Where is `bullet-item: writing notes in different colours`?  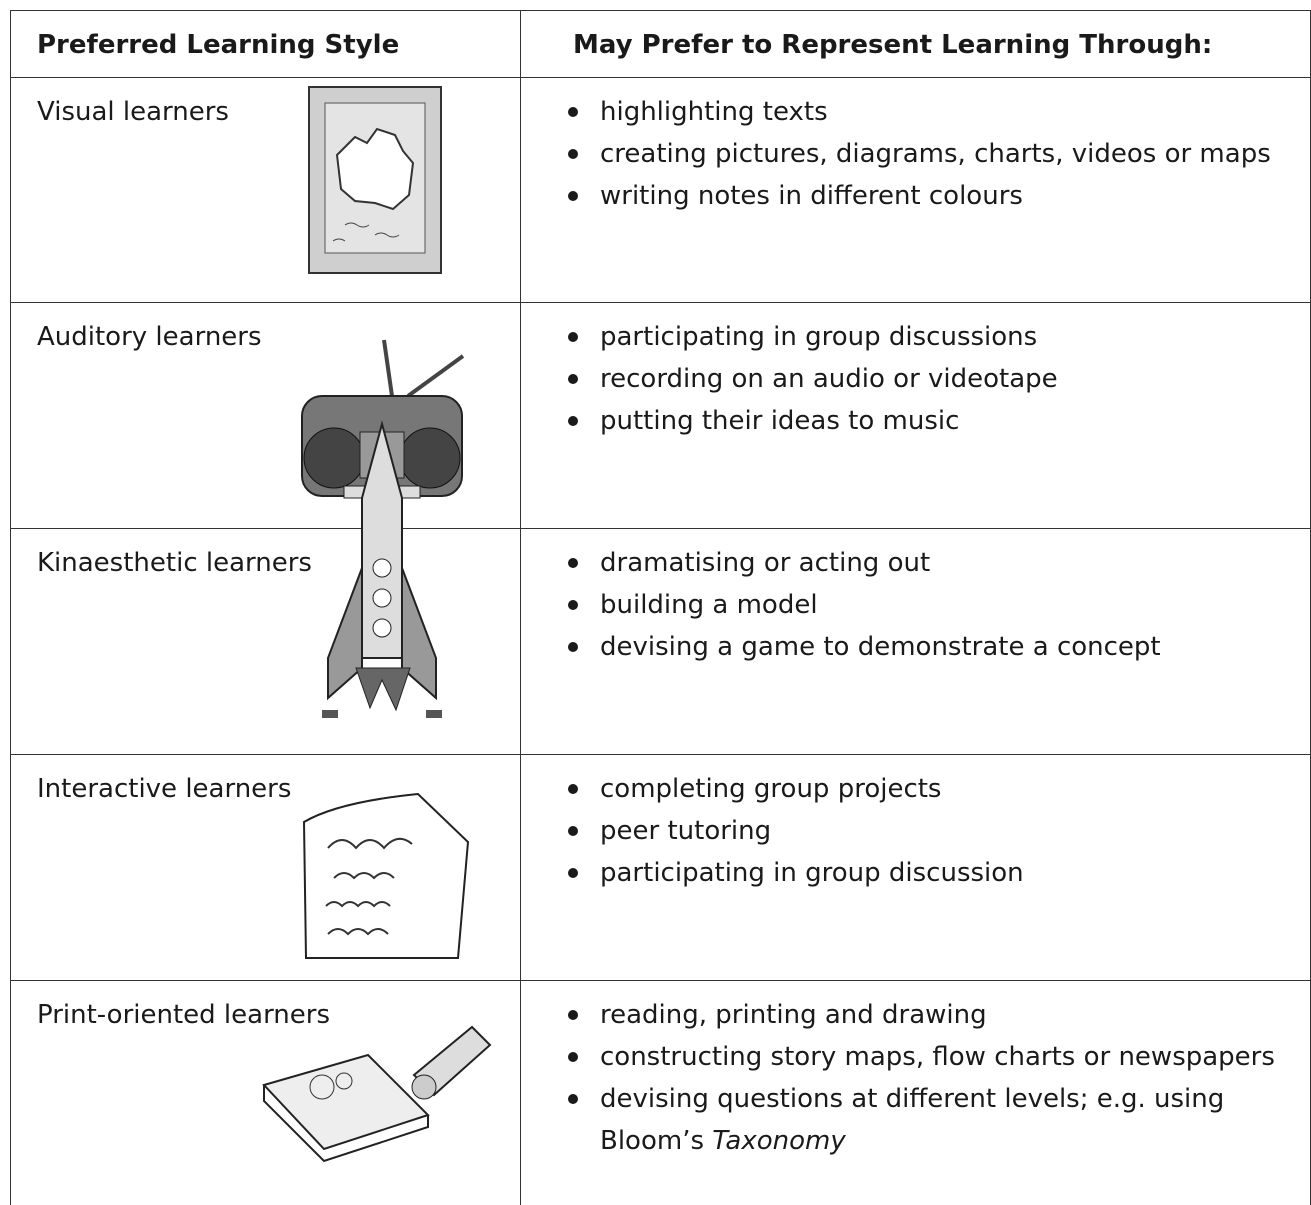 bullet-item: writing notes in different colours is located at coordinates (926, 196).